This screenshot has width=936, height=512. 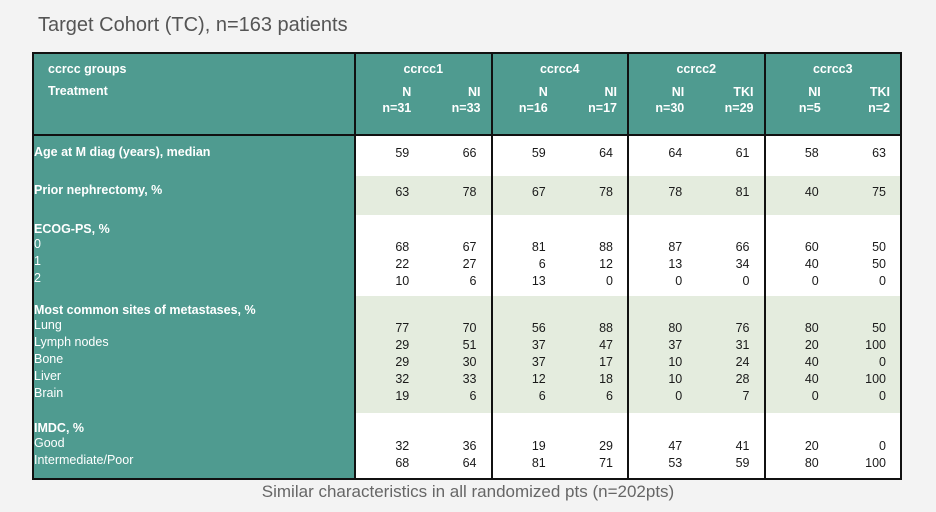 I want to click on group-ccrcc1: ccrcc1, so click(x=423, y=68).